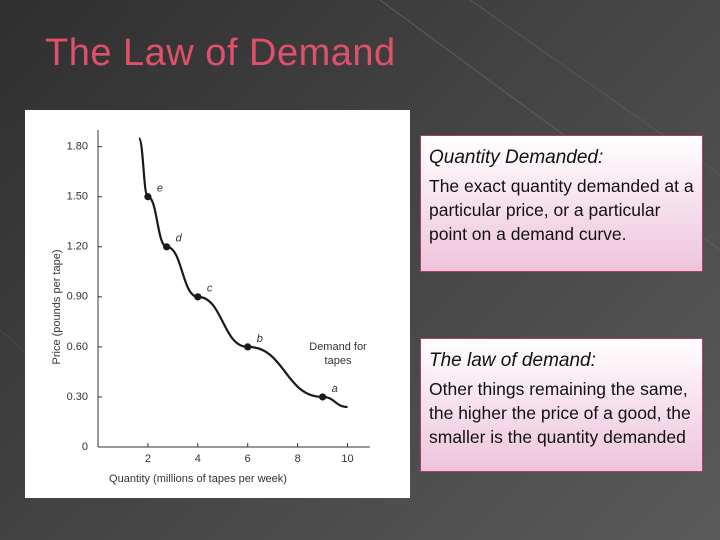  I want to click on x-tick-label: 4, so click(198, 459).